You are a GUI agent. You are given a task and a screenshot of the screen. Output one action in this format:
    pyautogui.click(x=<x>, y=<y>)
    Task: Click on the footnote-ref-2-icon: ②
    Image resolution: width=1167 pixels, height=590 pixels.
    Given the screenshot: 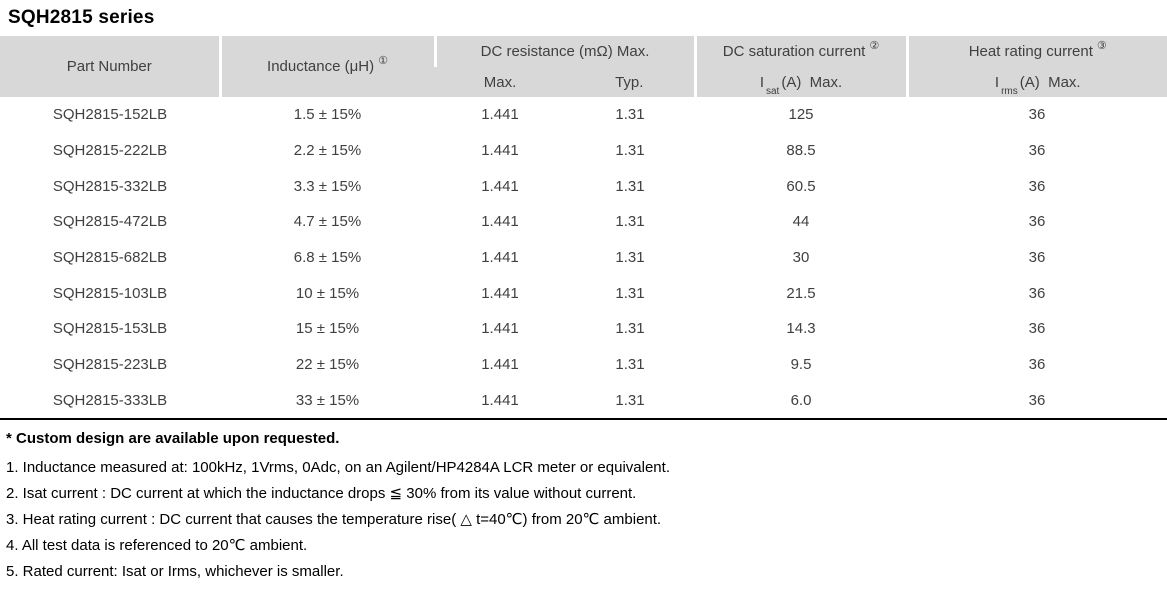 What is the action you would take?
    pyautogui.click(x=874, y=46)
    